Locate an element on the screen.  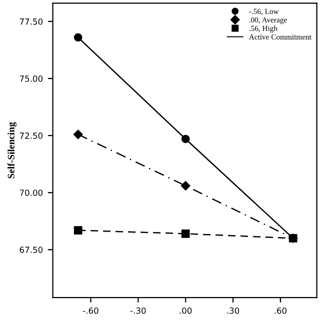
y-axis-title: Self-Silencing is located at coordinates (11, 150).